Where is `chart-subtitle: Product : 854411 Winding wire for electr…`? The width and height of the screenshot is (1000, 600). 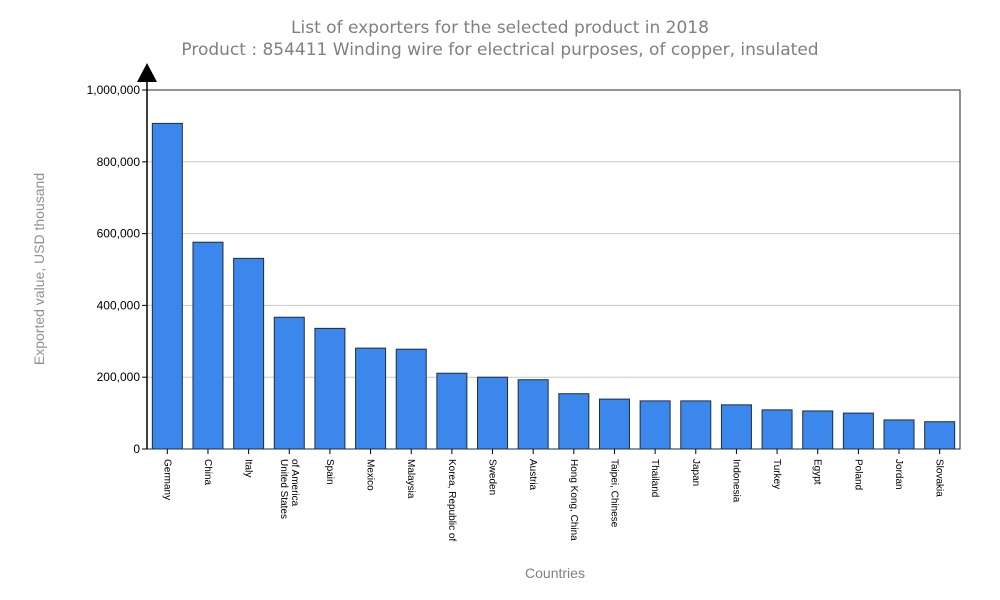
chart-subtitle: Product : 854411 Winding wire for electr… is located at coordinates (500, 50).